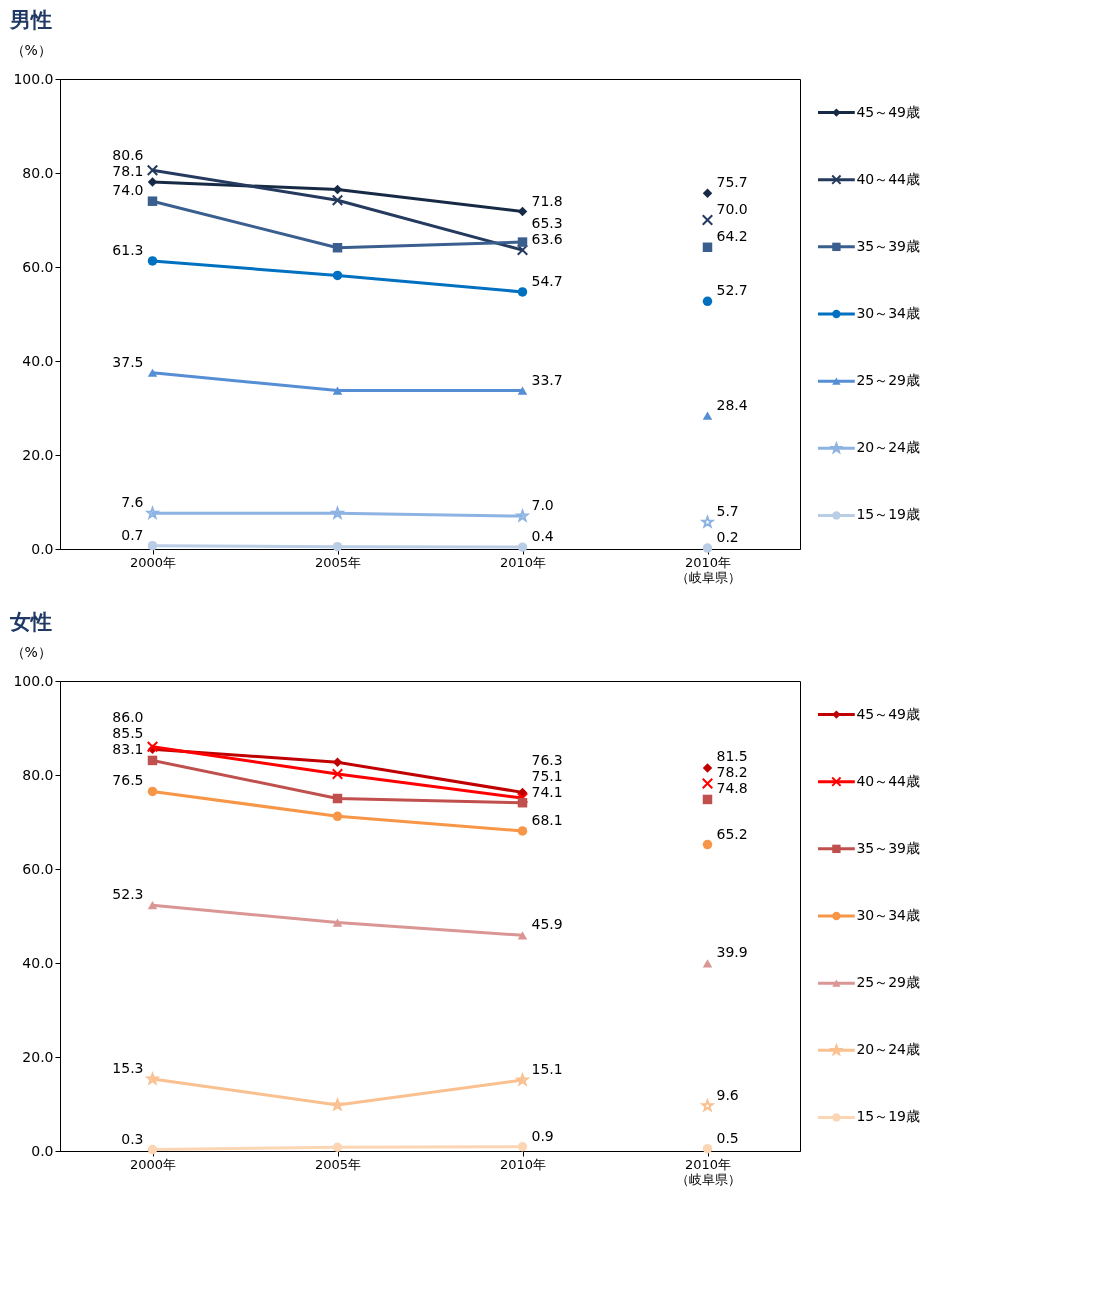 The width and height of the screenshot is (1100, 1301). Describe the element at coordinates (732, 772) in the screenshot. I see `data-label: 78.2` at that location.